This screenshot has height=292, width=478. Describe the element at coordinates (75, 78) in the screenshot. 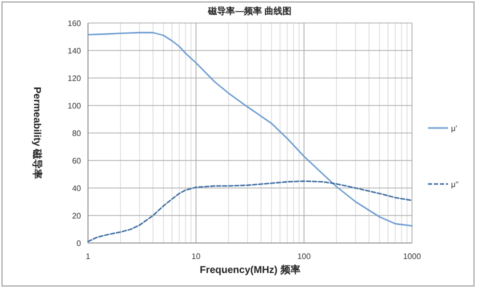

I see `y-tick-label: 120` at that location.